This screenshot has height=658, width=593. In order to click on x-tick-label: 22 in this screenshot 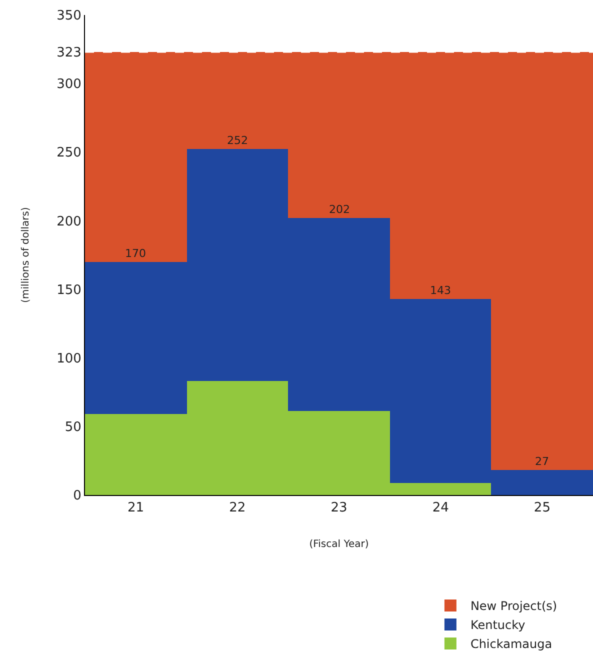, I will do `click(237, 508)`.